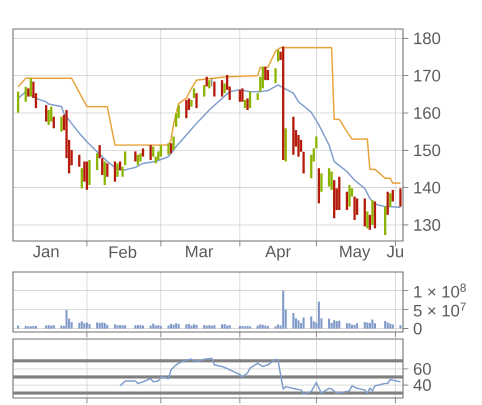 This screenshot has width=482, height=405. Describe the element at coordinates (427, 113) in the screenshot. I see `y-tick-label: 160` at that location.